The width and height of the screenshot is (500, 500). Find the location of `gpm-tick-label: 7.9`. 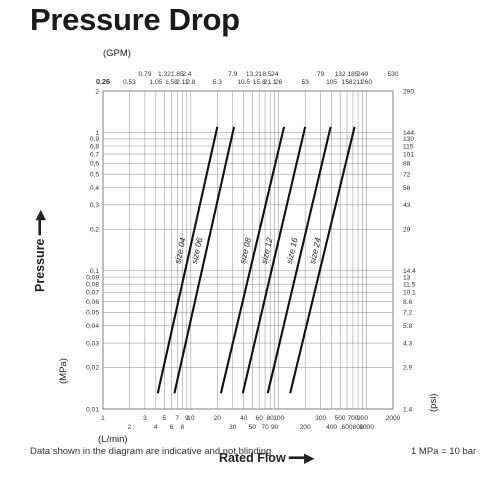

gpm-tick-label: 7.9 is located at coordinates (232, 74).